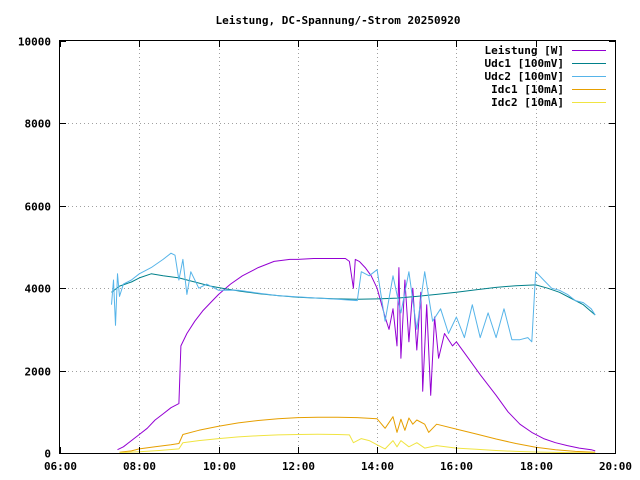 This screenshot has height=480, width=640. I want to click on x-tick-label: 08:00, so click(139, 466).